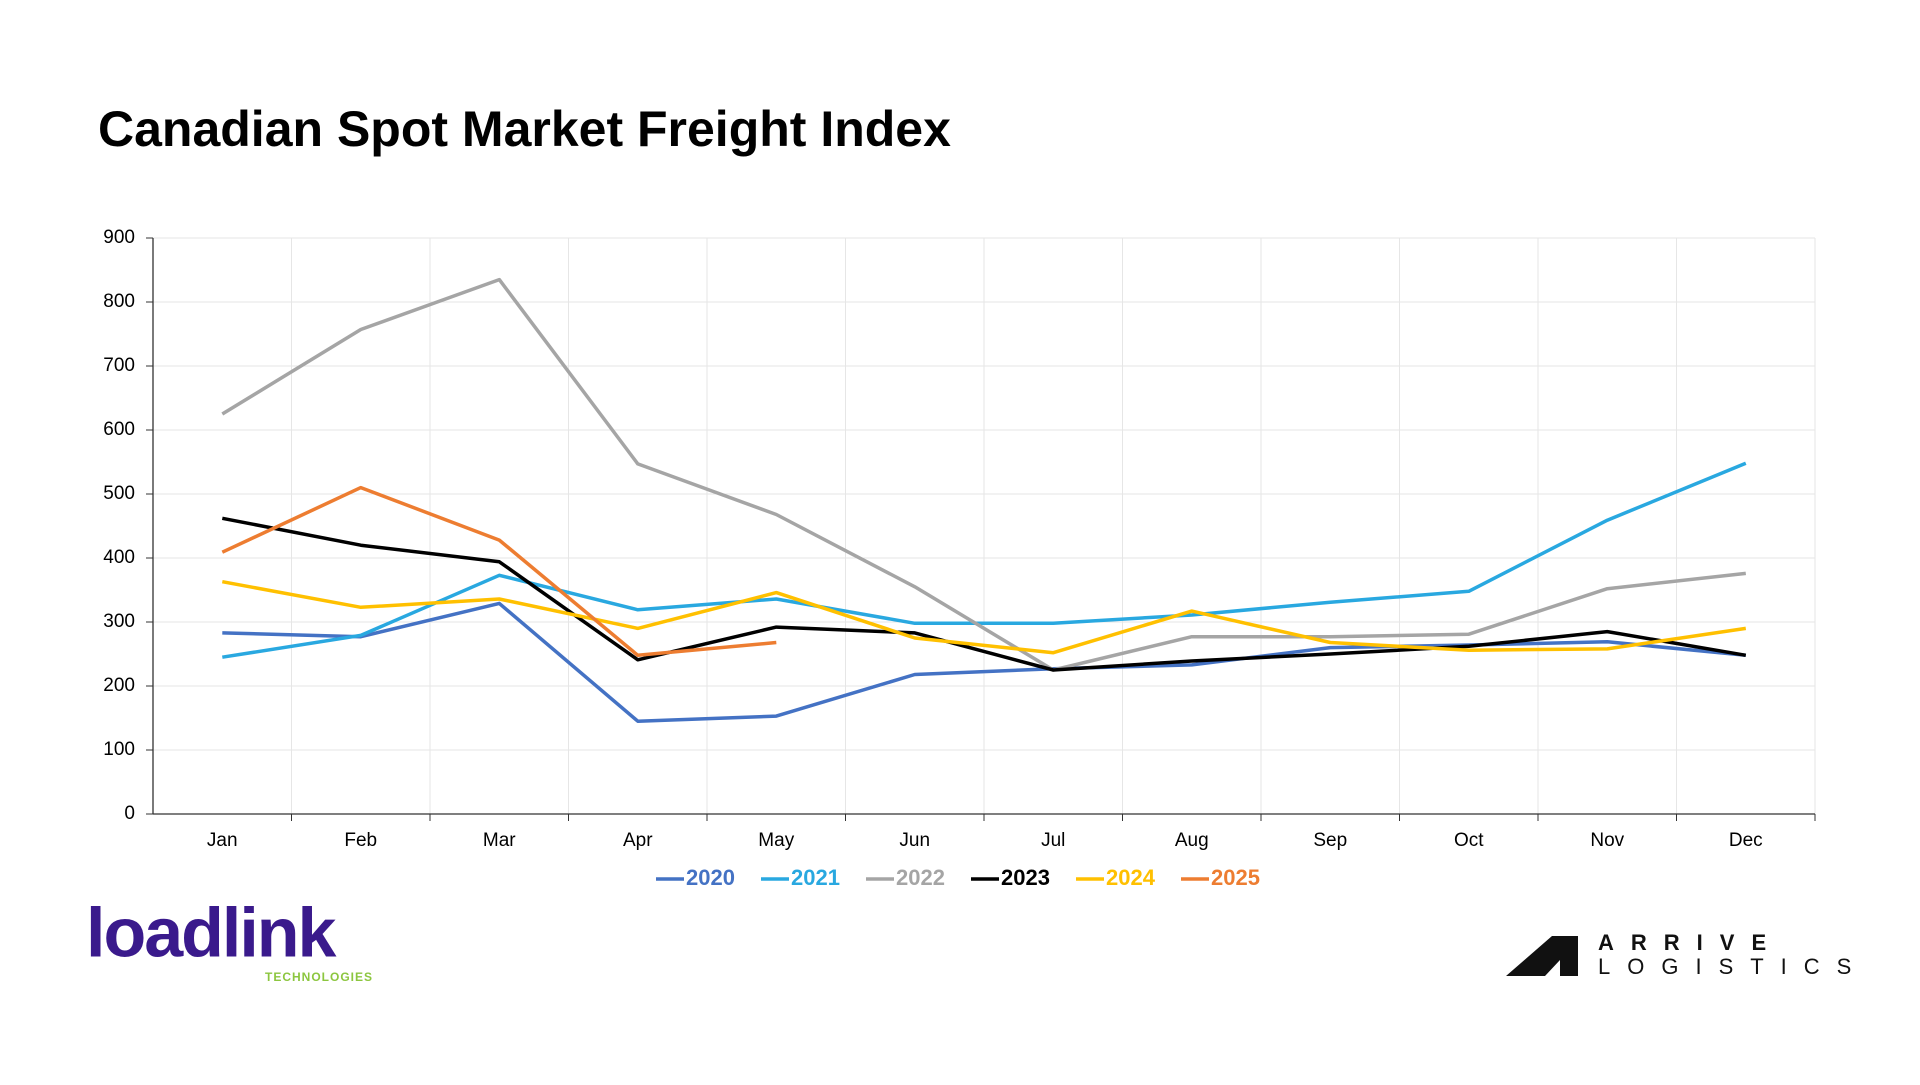 The height and width of the screenshot is (1085, 1920). Describe the element at coordinates (1733, 966) in the screenshot. I see `arrive-bottom: LOGISTICS` at that location.